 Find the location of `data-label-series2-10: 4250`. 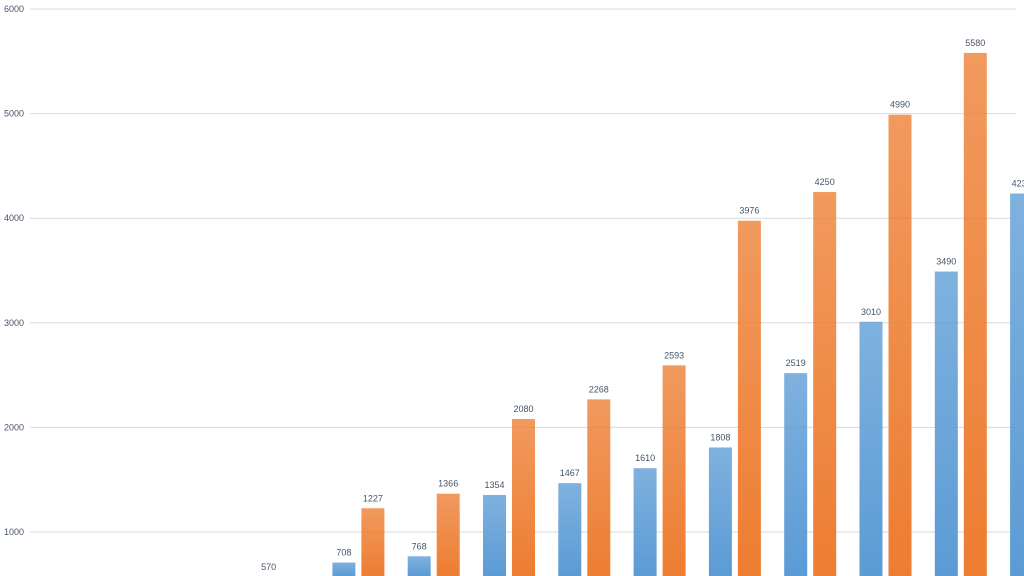

data-label-series2-10: 4250 is located at coordinates (825, 182).